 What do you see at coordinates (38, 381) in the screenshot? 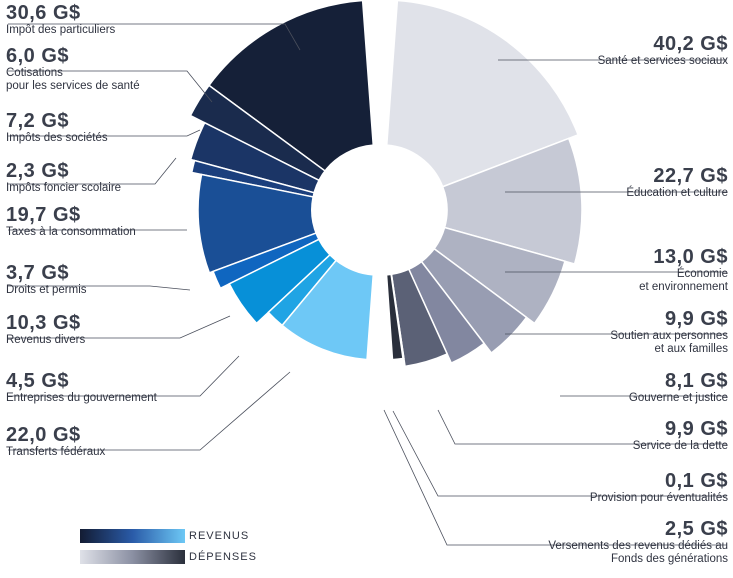
I see `slice-value: 4,5 G$` at bounding box center [38, 381].